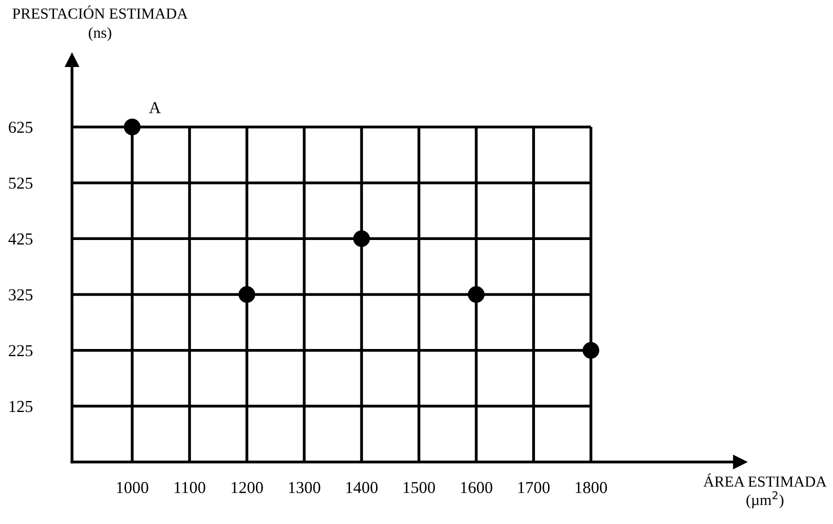 This screenshot has width=833, height=524. What do you see at coordinates (362, 488) in the screenshot?
I see `x-tick-label: 1400` at bounding box center [362, 488].